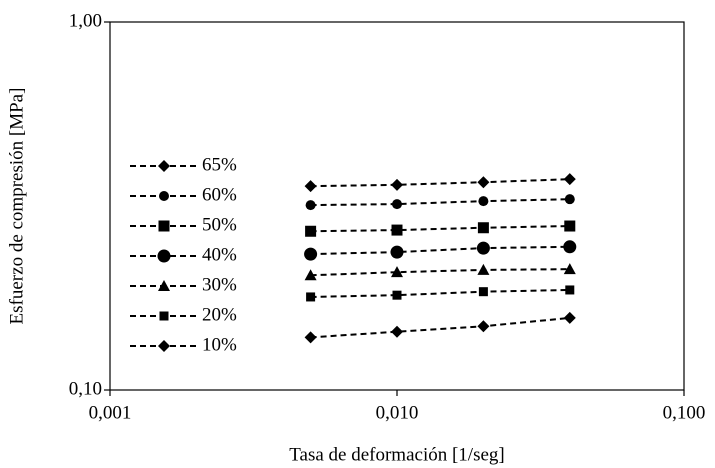 The height and width of the screenshot is (468, 715). What do you see at coordinates (110, 412) in the screenshot?
I see `x-tick-label: 0,001` at bounding box center [110, 412].